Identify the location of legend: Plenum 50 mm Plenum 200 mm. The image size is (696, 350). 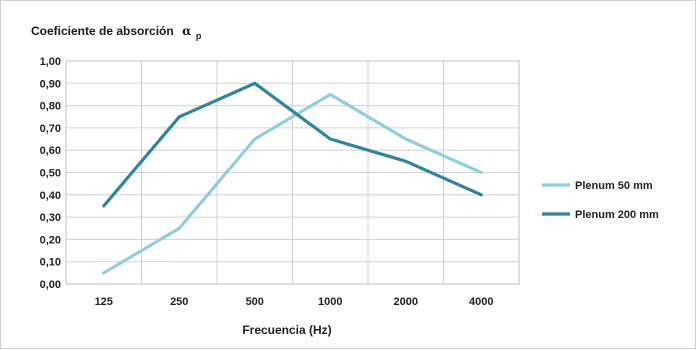
(600, 200).